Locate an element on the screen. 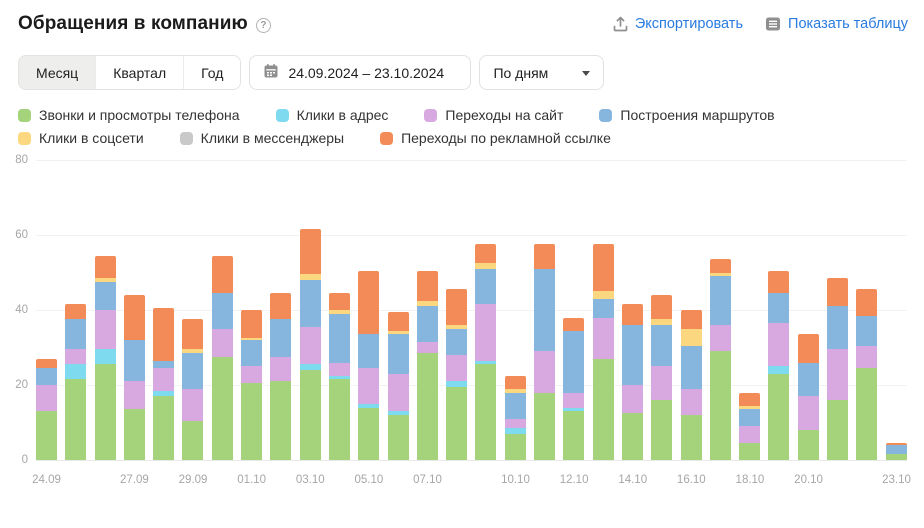  bar-03.10 is located at coordinates (310, 344).